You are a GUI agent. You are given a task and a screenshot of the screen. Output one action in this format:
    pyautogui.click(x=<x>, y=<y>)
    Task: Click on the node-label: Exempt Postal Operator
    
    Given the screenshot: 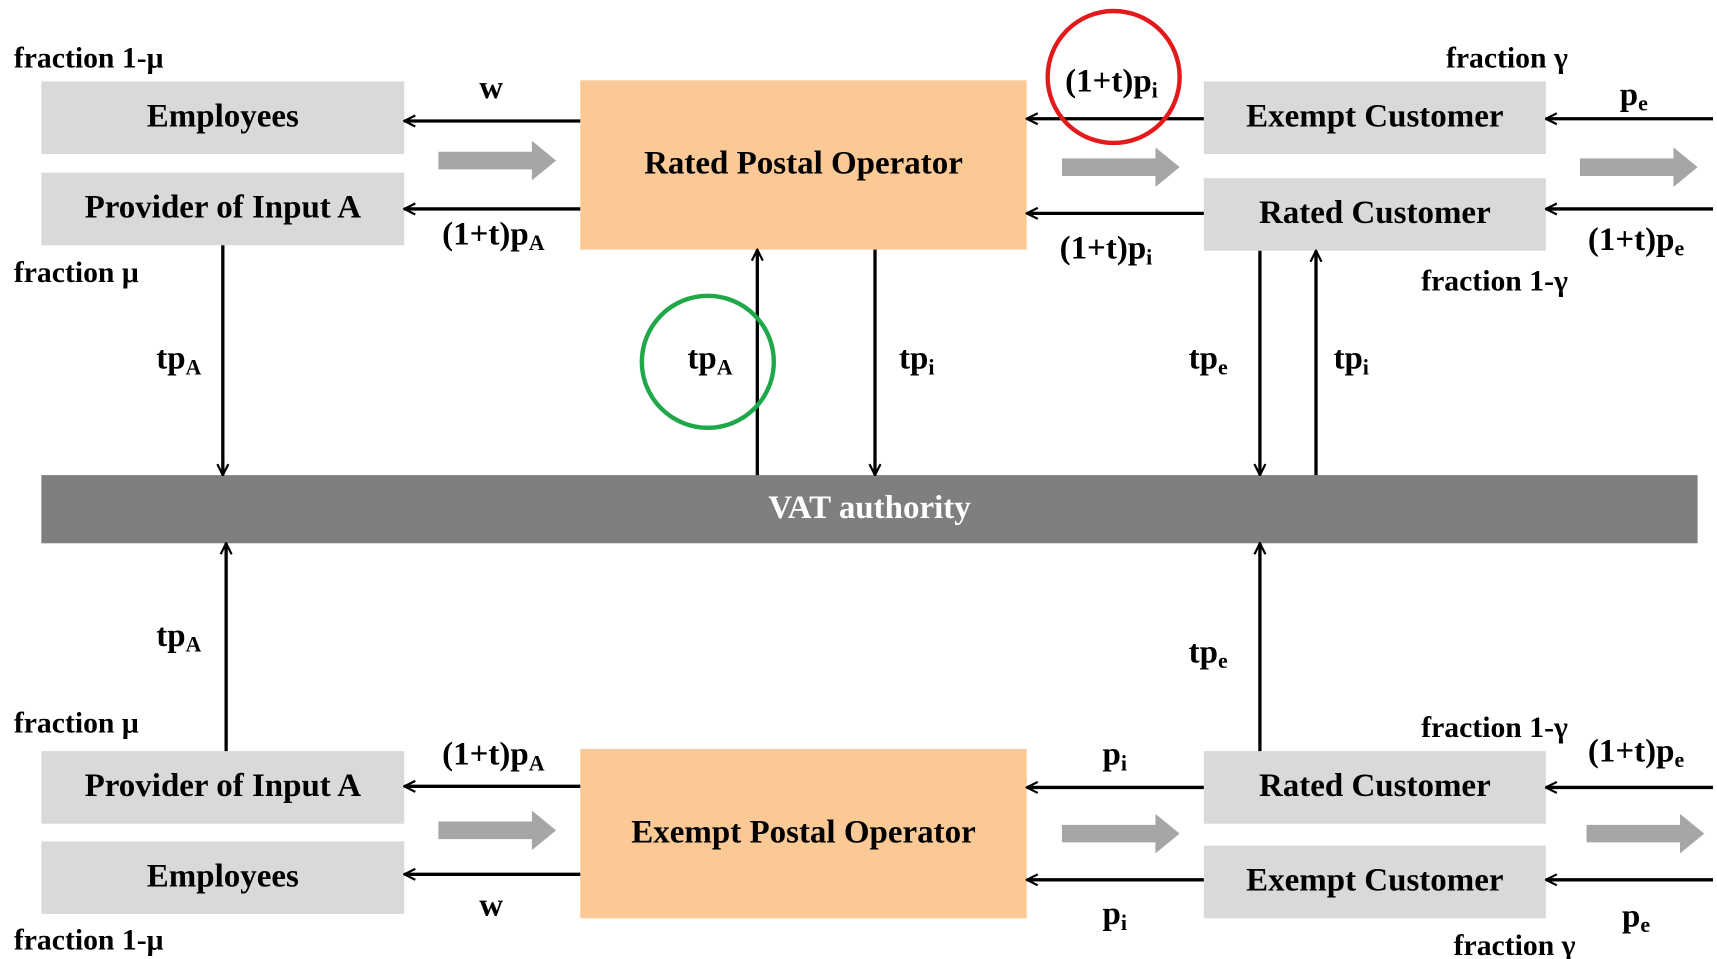 What is the action you would take?
    pyautogui.click(x=803, y=832)
    